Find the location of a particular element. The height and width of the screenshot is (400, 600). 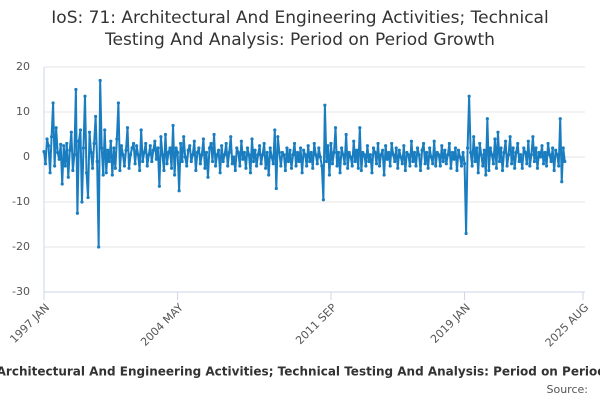

y-tick-label: -20 is located at coordinates (21, 246).